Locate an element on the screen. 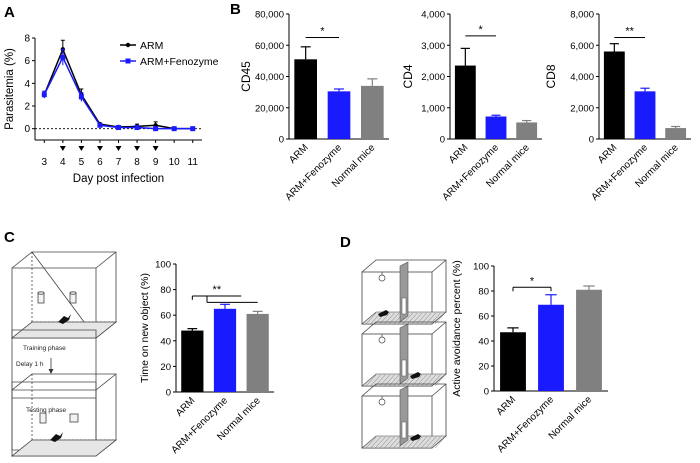  y-tick-label: 8 is located at coordinates (27, 39).